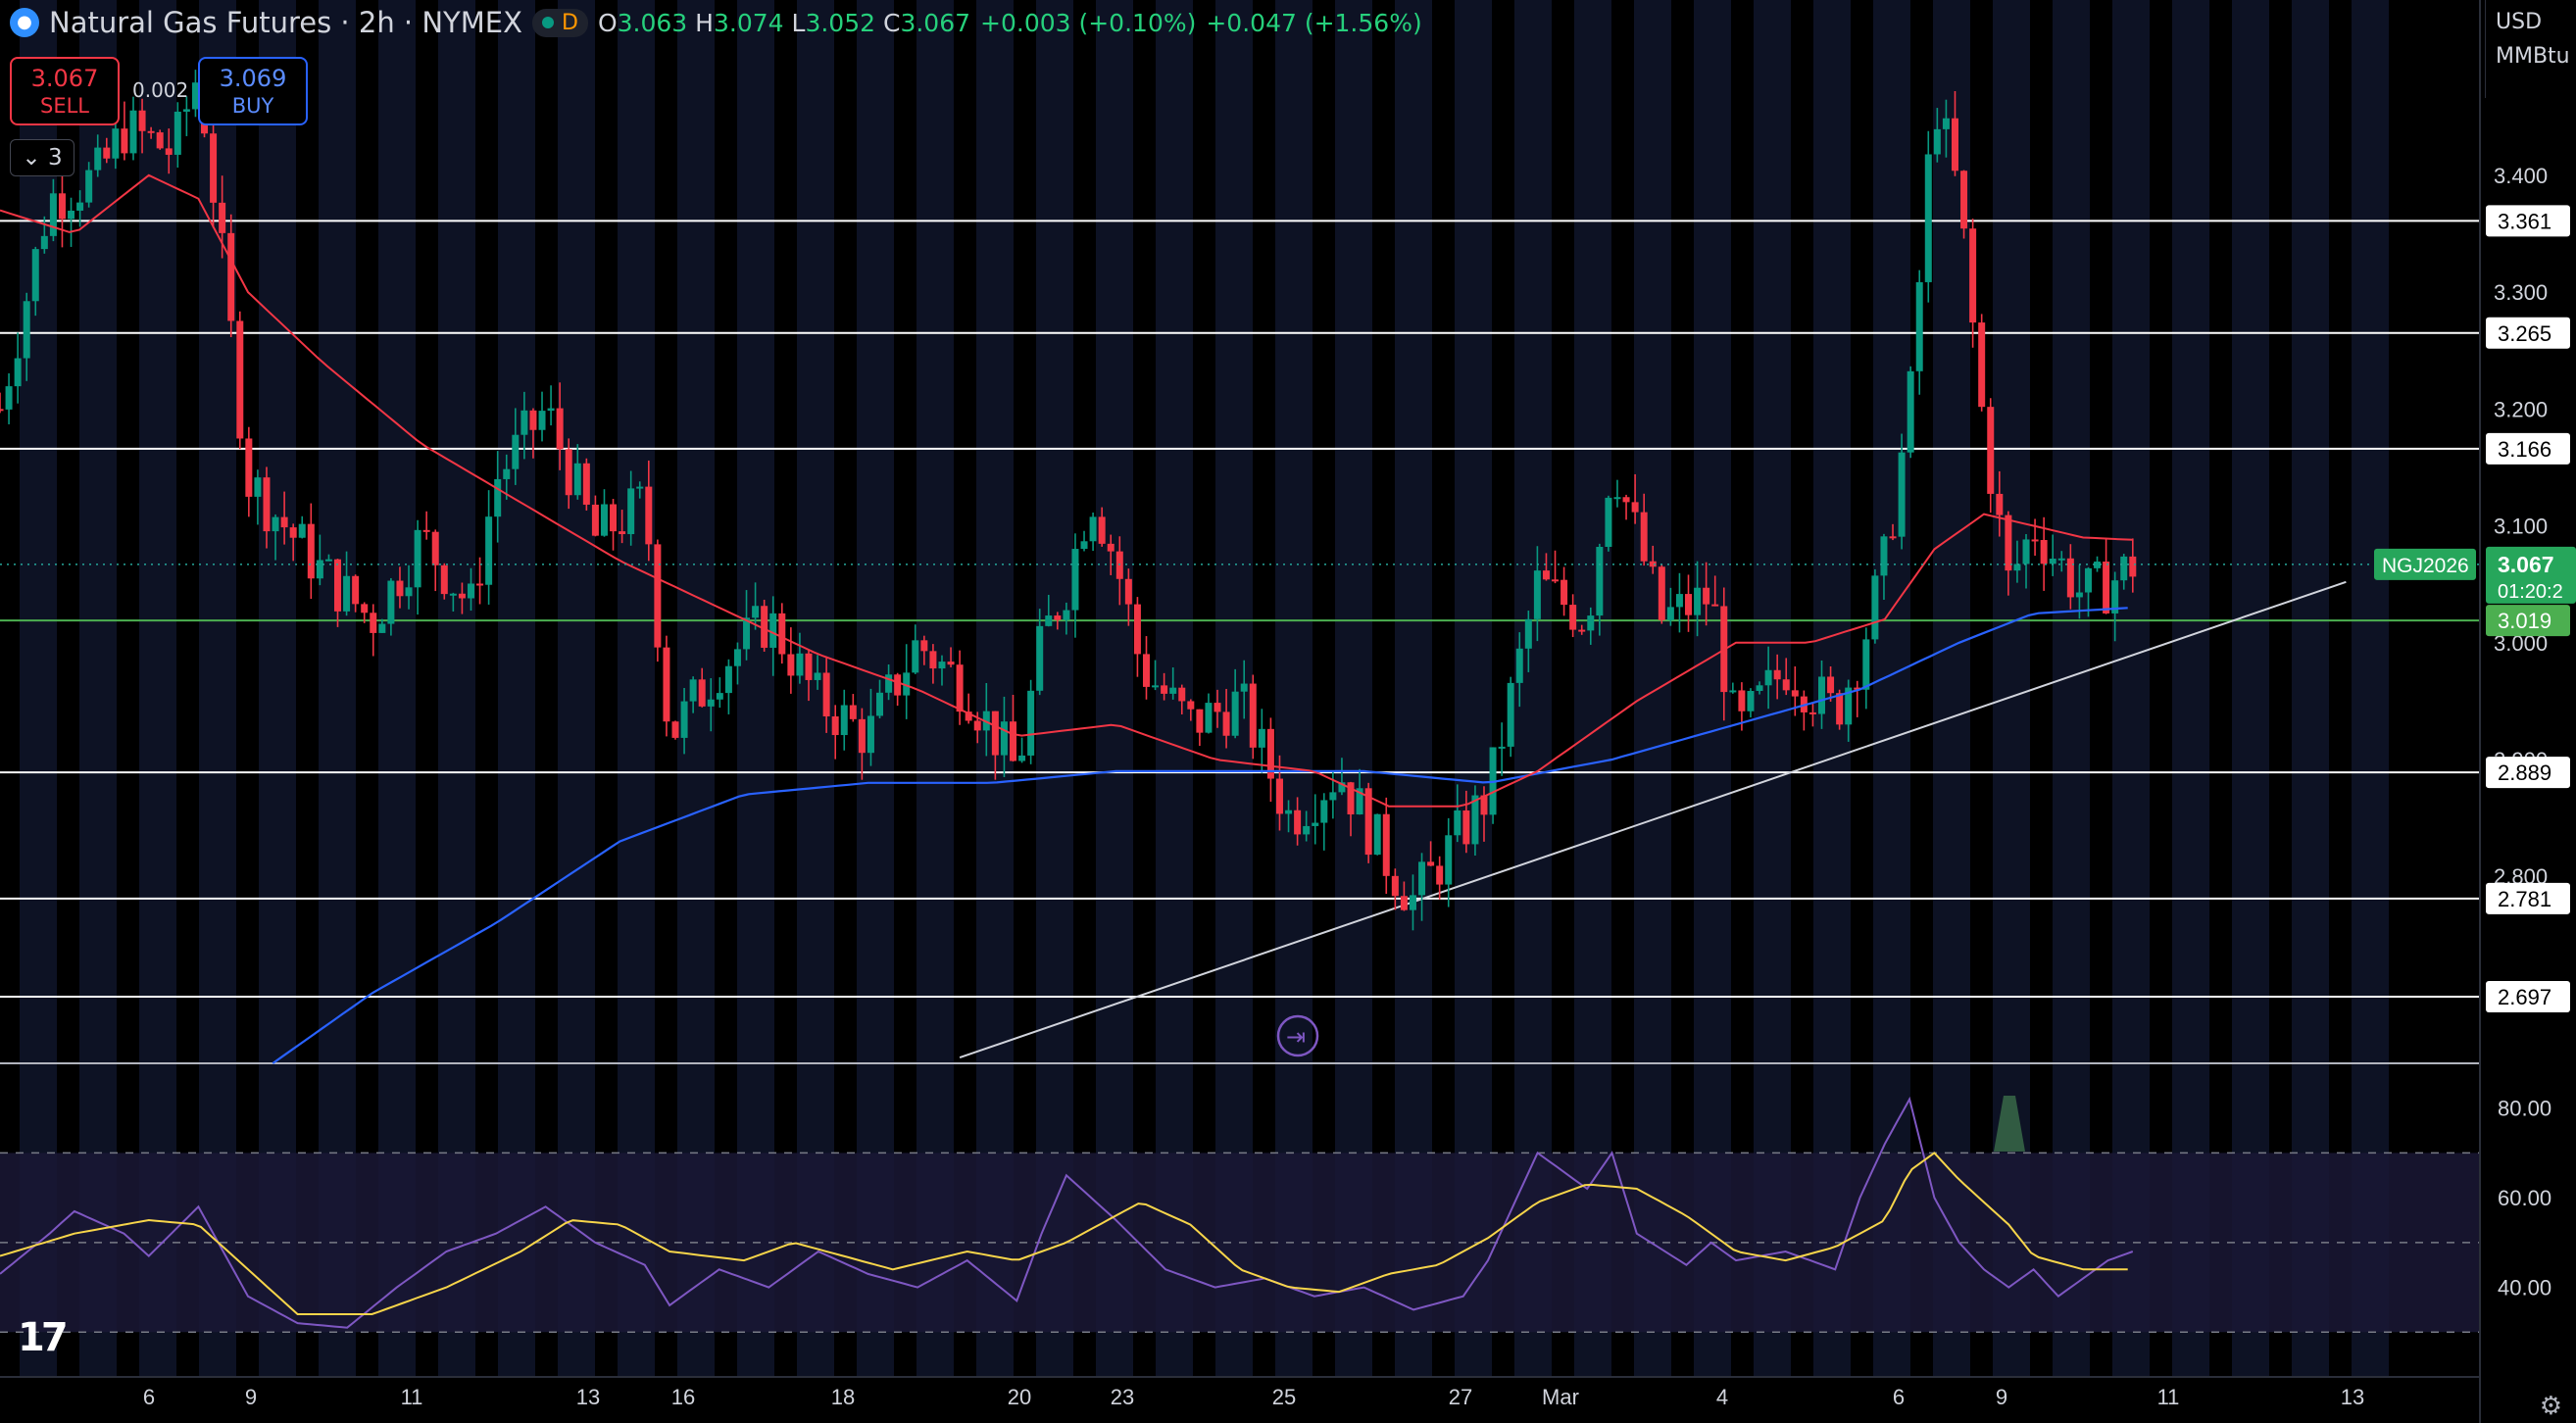 This screenshot has width=2576, height=1423. I want to click on current-price-label, so click(2531, 575).